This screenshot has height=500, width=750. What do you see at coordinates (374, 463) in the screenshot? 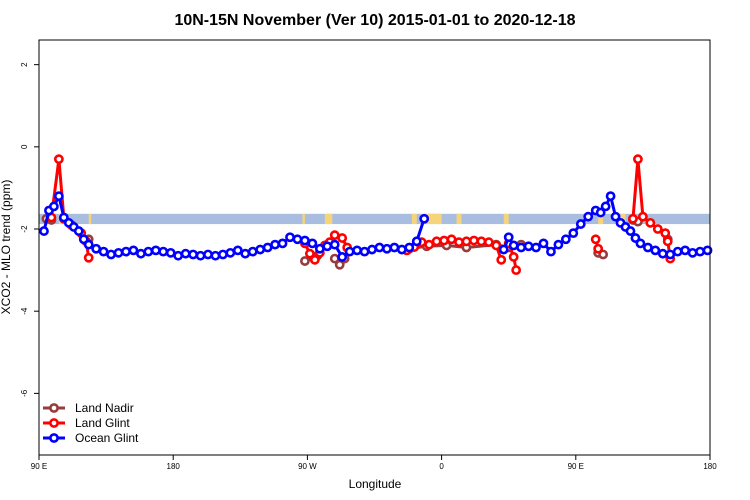
I see `x-axis: 90 E 180 90 W 0 90 E 180` at bounding box center [374, 463].